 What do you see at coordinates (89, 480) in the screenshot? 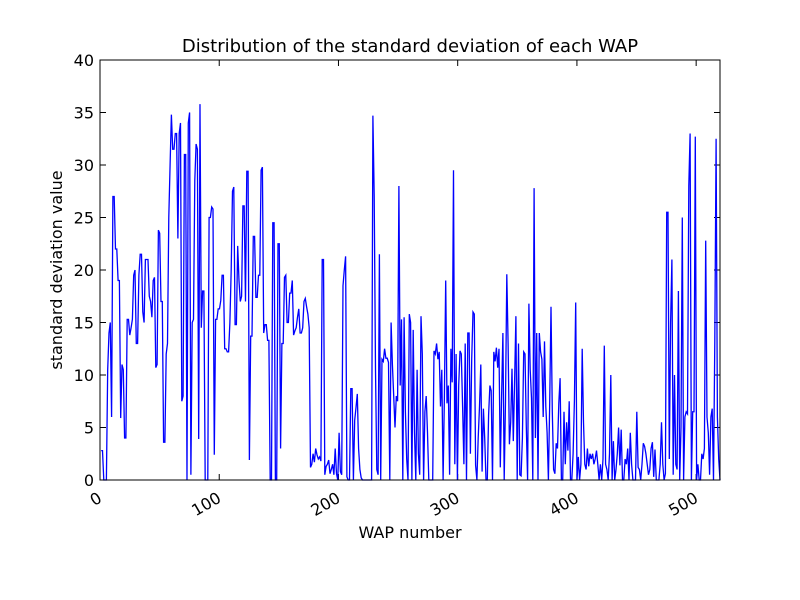
I see `y-tick-label: 0` at bounding box center [89, 480].